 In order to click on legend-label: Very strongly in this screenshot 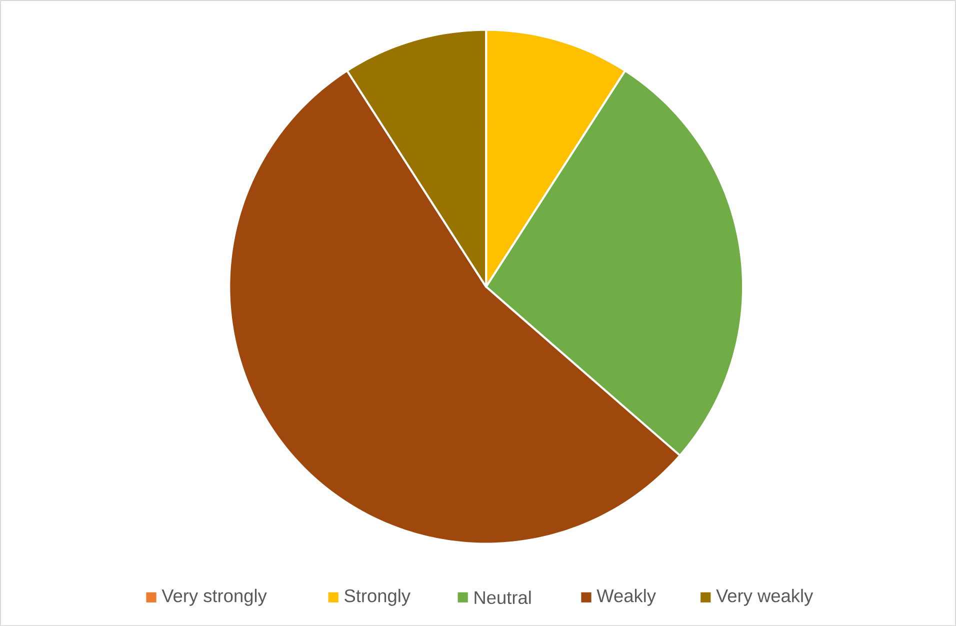, I will do `click(214, 597)`.